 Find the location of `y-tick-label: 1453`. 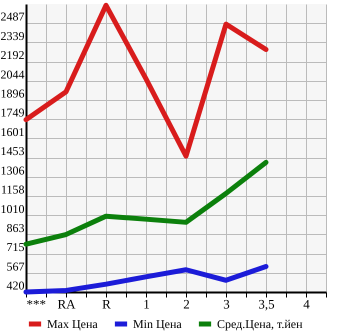

y-tick-label: 1453 is located at coordinates (12, 151).